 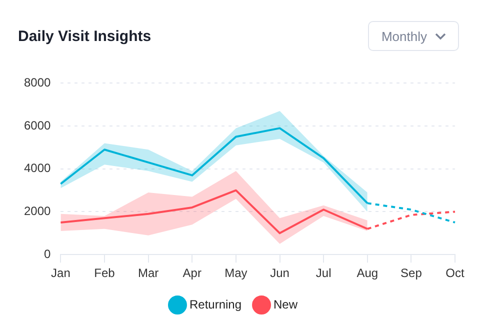 What do you see at coordinates (38, 168) in the screenshot?
I see `y-tick-label: 4000` at bounding box center [38, 168].